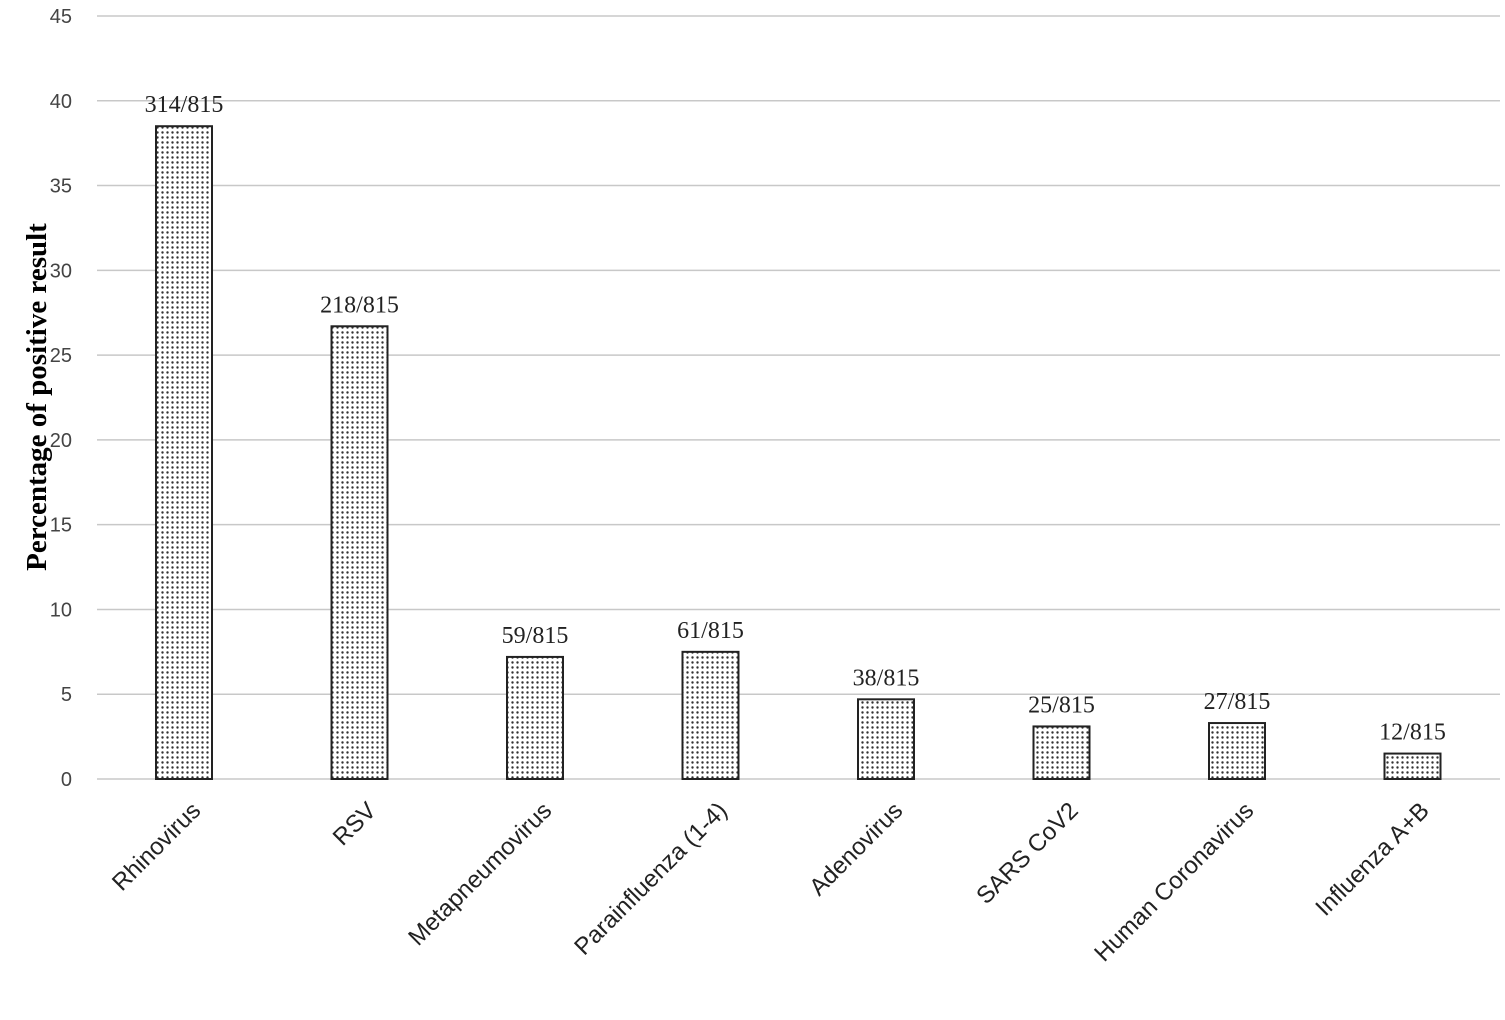  I want to click on x-tick-label: Parainfluenza (1-4), so click(650, 878).